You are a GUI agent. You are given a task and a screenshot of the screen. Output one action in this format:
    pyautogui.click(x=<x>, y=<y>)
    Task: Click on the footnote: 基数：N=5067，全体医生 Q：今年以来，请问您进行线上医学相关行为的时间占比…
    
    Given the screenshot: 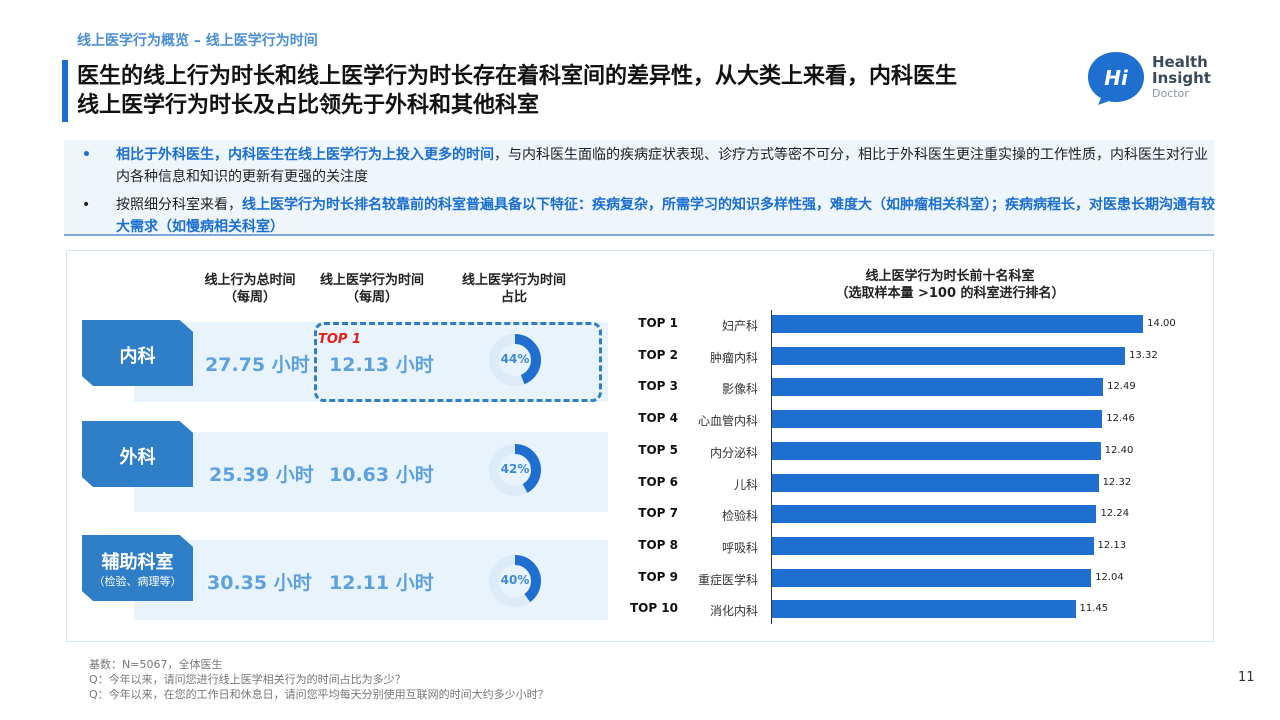 What is the action you would take?
    pyautogui.click(x=319, y=679)
    